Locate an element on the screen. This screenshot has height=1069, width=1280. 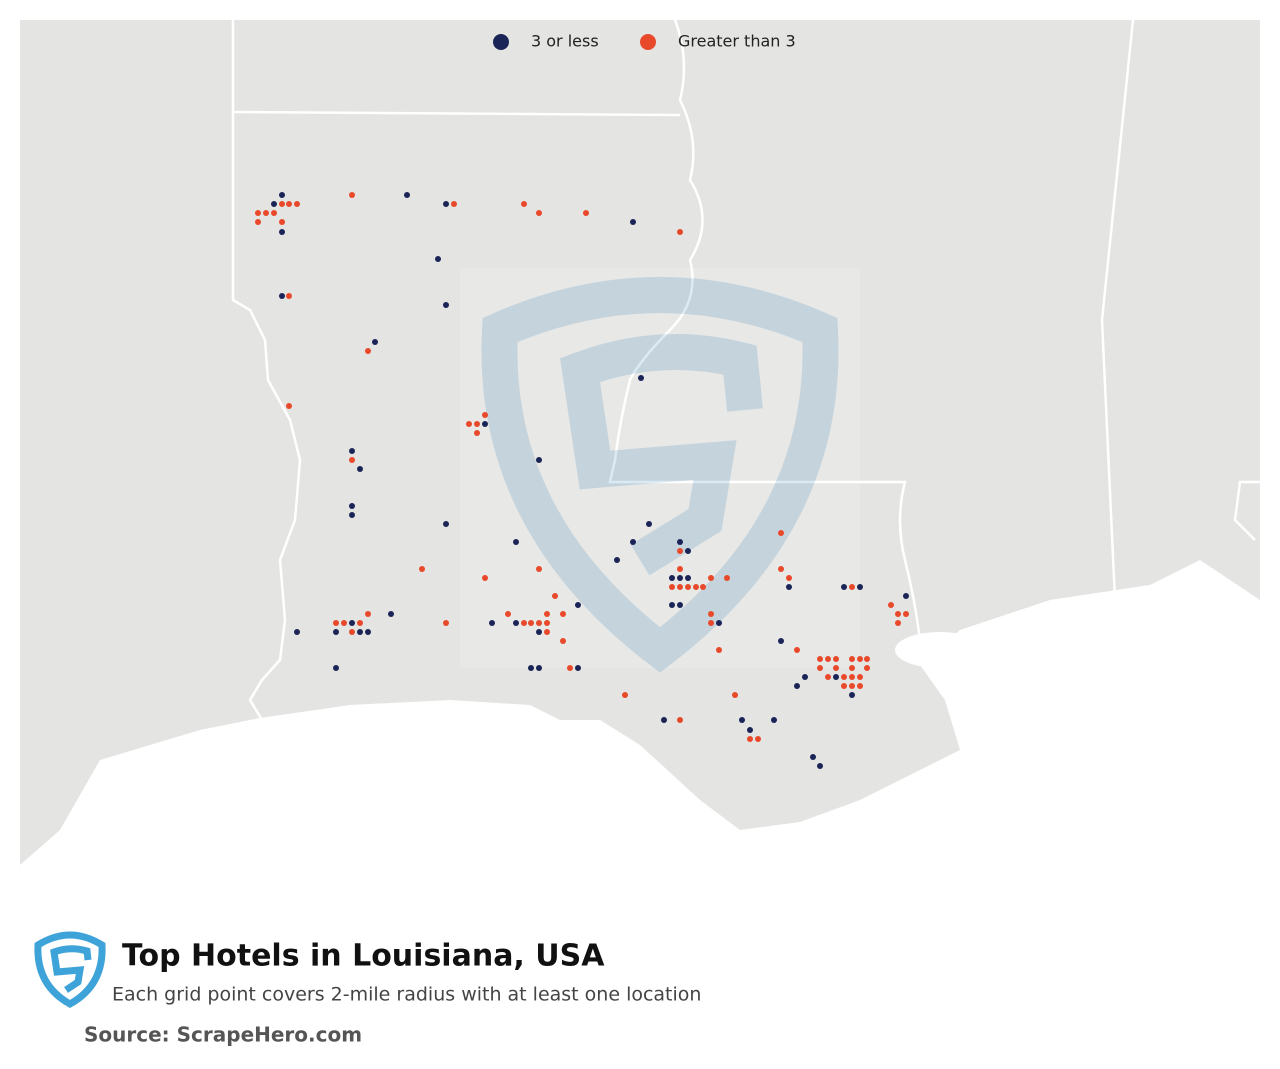
logo is located at coordinates (70, 970).